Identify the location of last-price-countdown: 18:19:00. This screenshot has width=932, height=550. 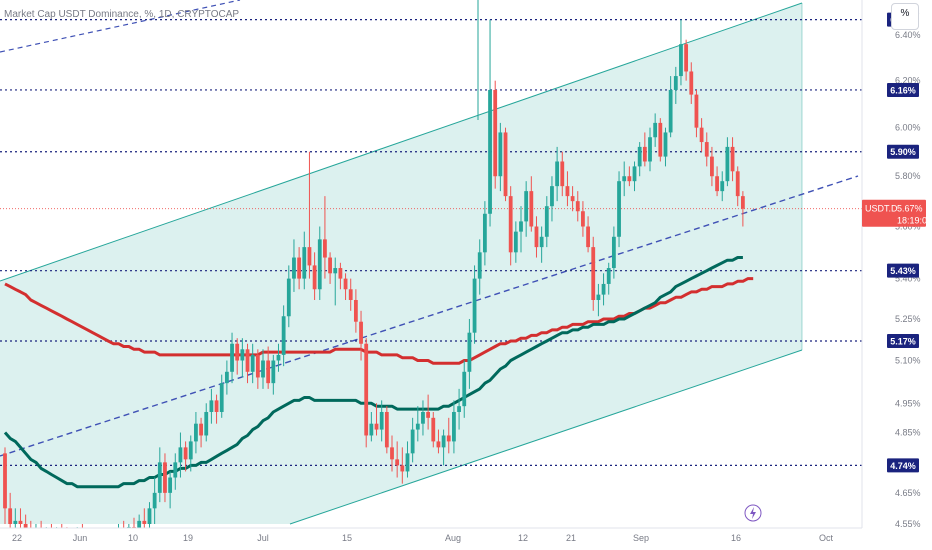
(914, 221).